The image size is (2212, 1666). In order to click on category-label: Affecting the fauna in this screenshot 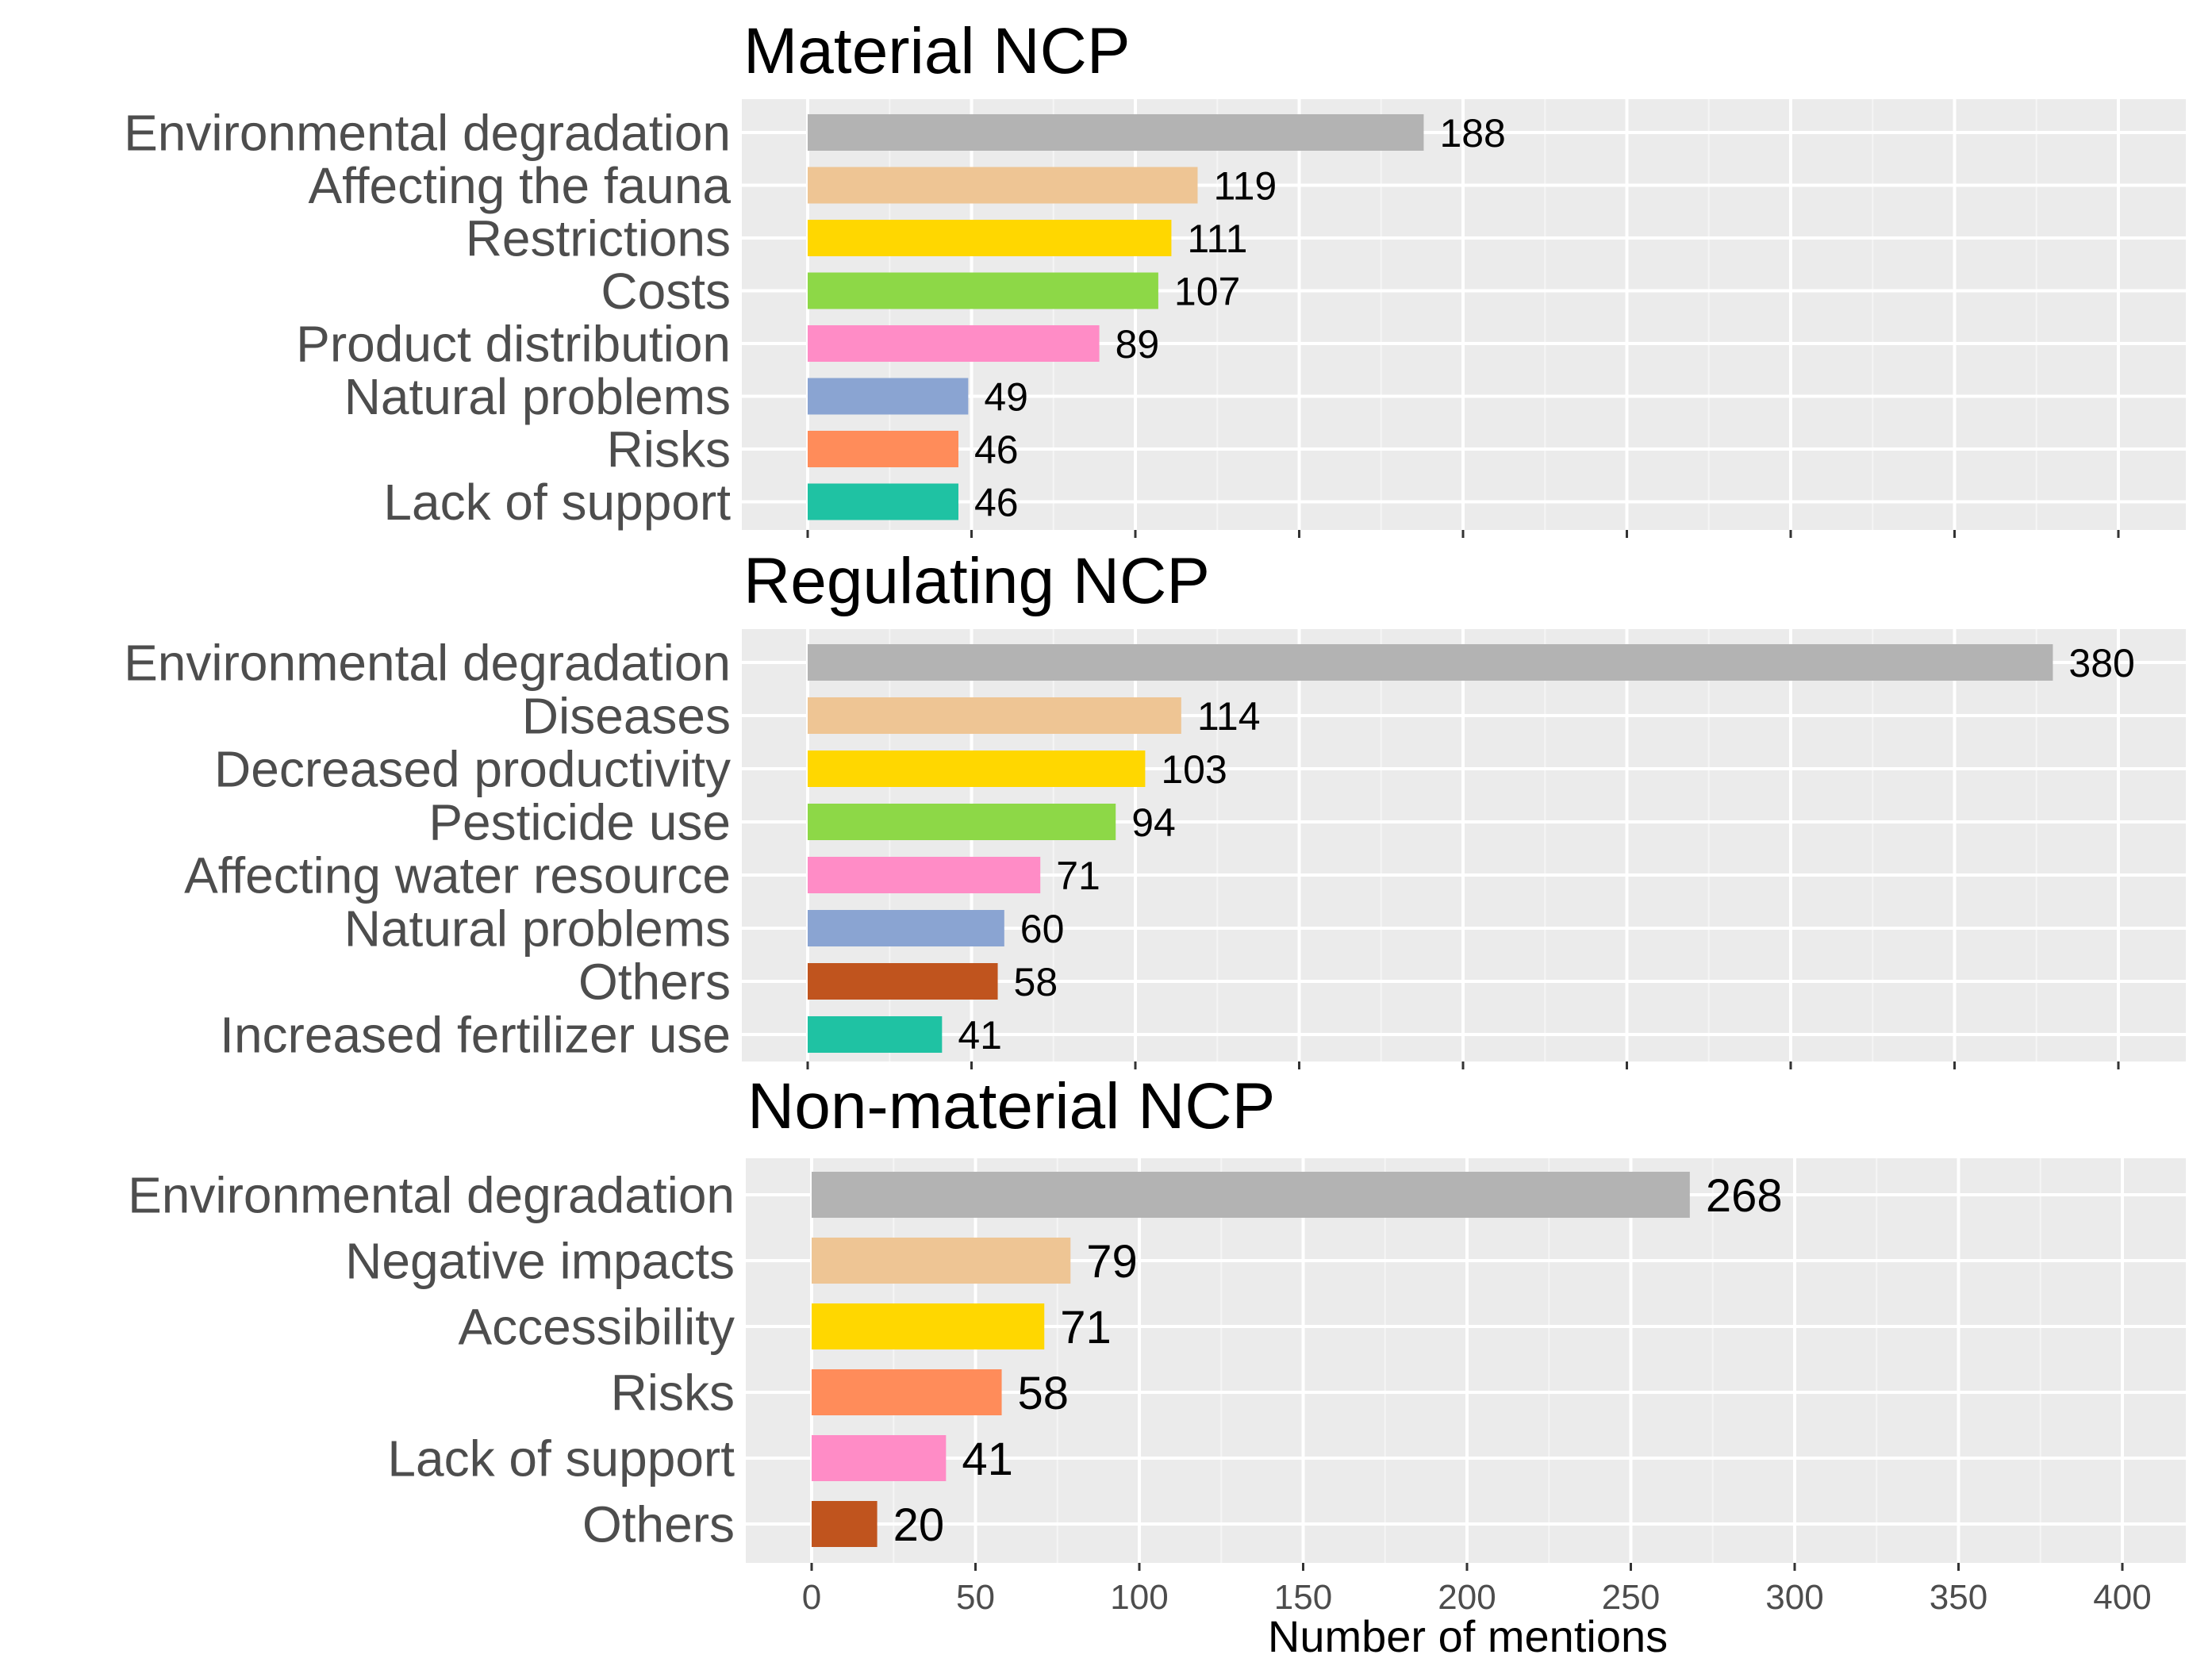, I will do `click(519, 185)`.